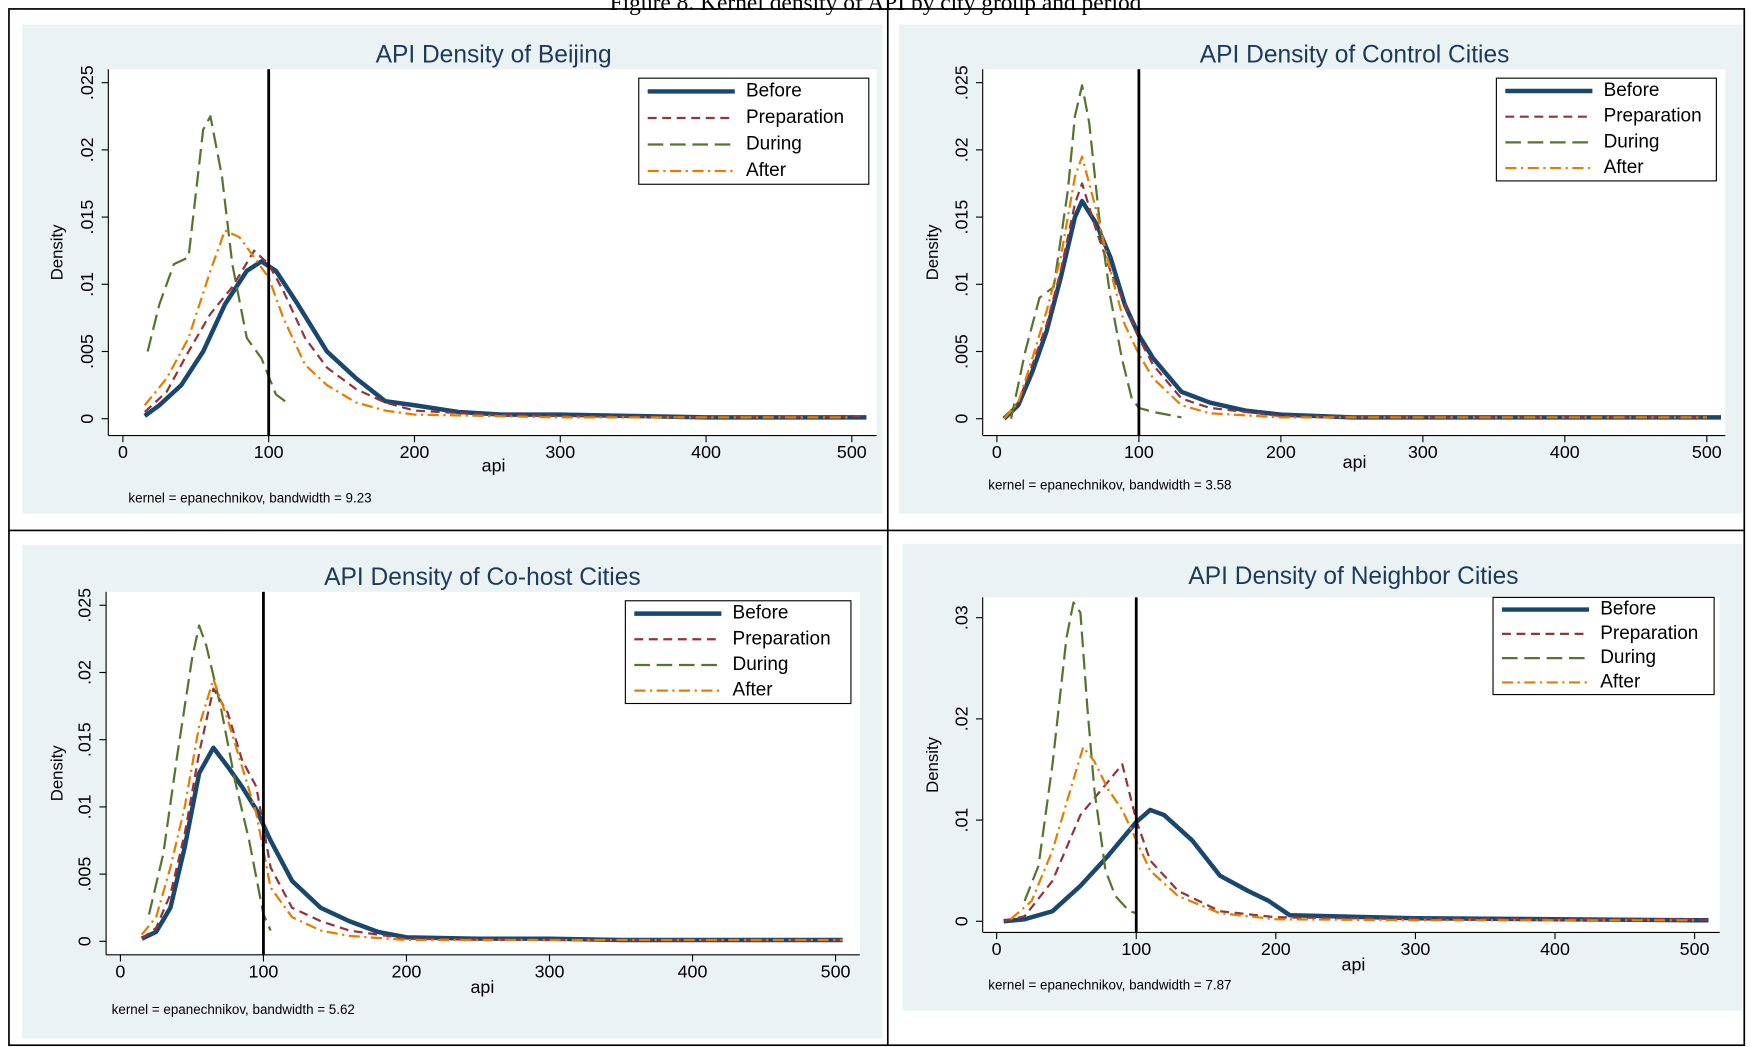  Describe the element at coordinates (1109, 985) in the screenshot. I see `note: kernel = epanechnikov, bandwidth = 7.87` at that location.